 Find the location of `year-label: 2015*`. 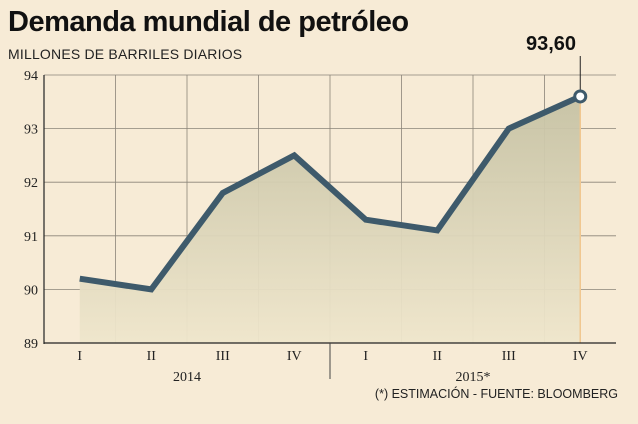

year-label: 2015* is located at coordinates (473, 377).